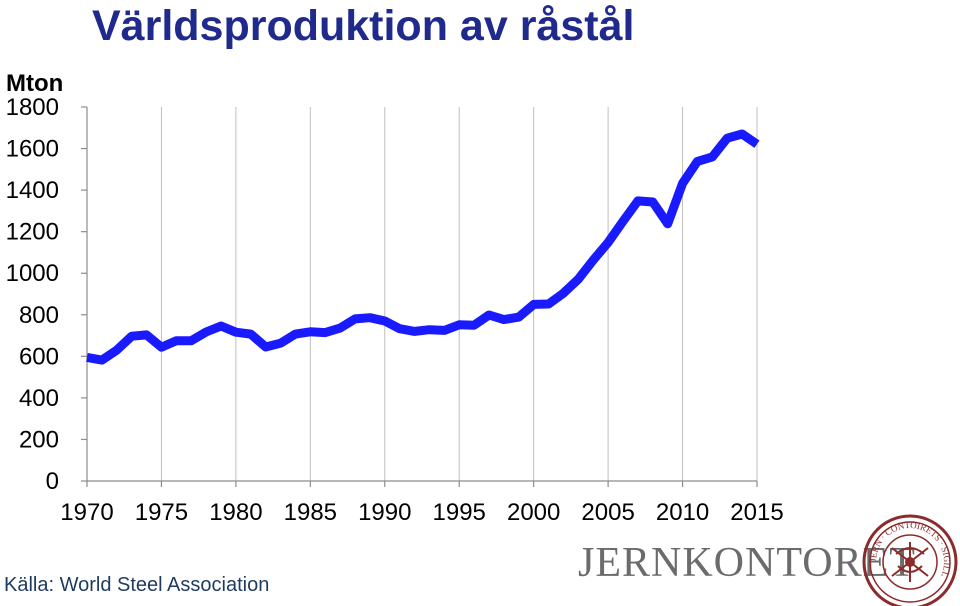 This screenshot has height=606, width=960. What do you see at coordinates (363, 26) in the screenshot?
I see `chart-title: Världsproduktion av råstål` at bounding box center [363, 26].